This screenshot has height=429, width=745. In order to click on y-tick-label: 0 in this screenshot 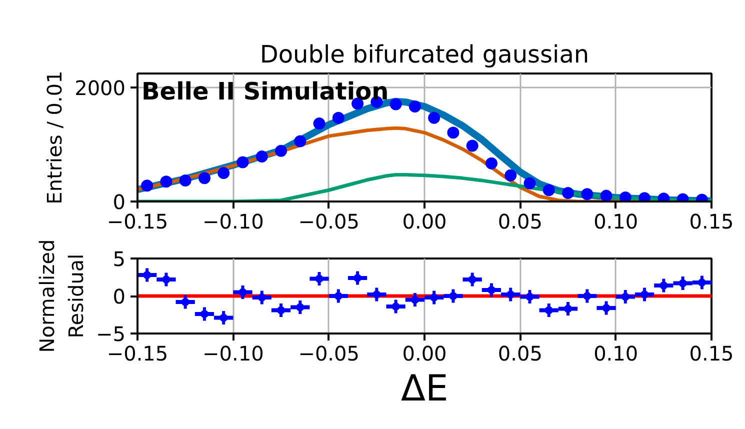, I will do `click(119, 296)`.